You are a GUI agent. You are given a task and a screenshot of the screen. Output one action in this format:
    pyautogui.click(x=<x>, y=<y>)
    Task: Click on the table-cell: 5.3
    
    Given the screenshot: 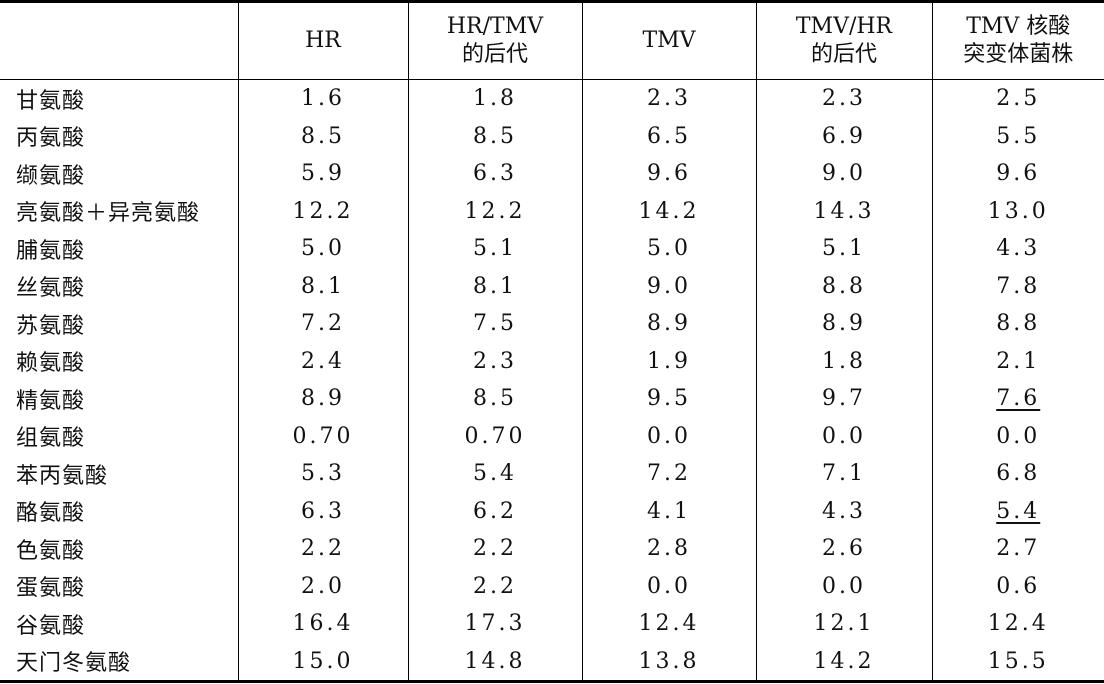 What is the action you would take?
    pyautogui.click(x=322, y=474)
    